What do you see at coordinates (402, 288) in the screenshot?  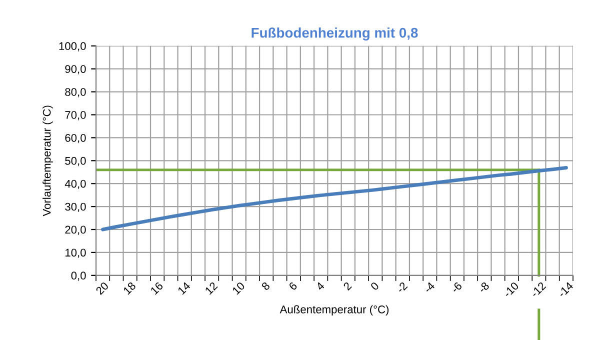 I see `x-tick-label: -2` at bounding box center [402, 288].